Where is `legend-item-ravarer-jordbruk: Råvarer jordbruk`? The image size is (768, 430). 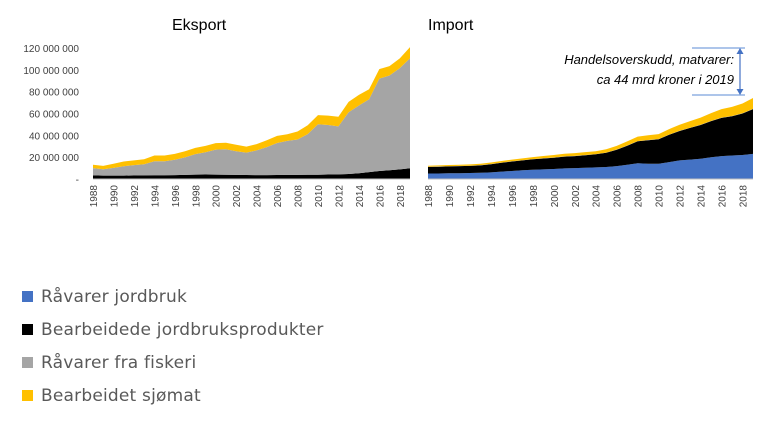 legend-item-ravarer-jordbruk: Råvarer jordbruk is located at coordinates (173, 296).